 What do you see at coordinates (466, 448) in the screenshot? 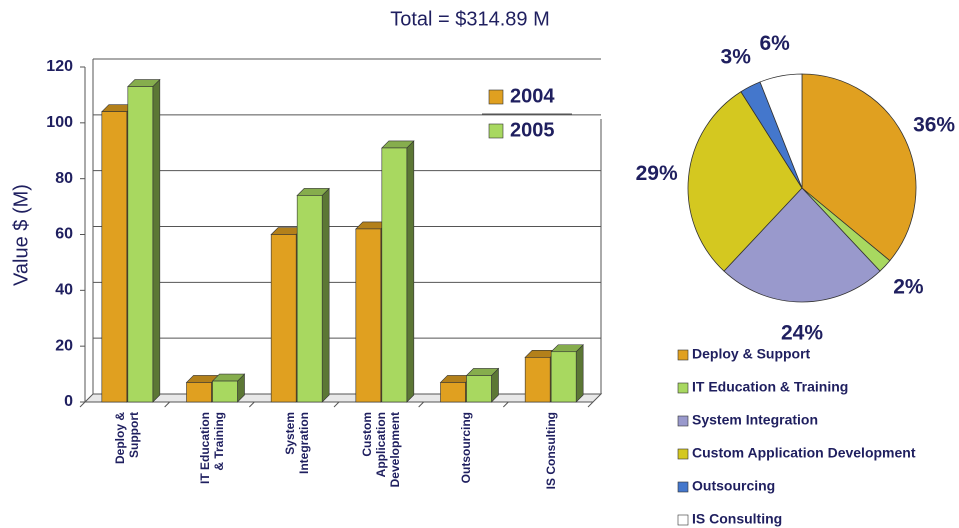
I see `x-tick-label: Outsourcing` at bounding box center [466, 448].